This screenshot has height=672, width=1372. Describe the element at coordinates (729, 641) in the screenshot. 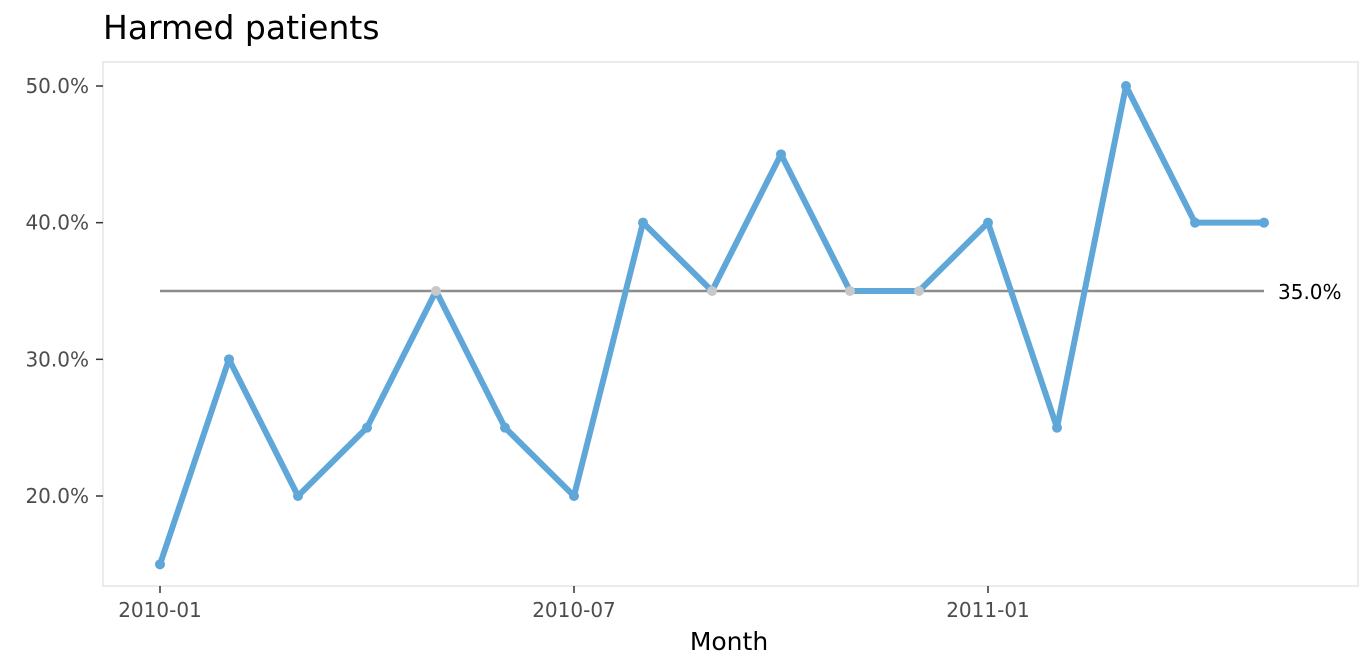

I see `x-axis-title: Month` at that location.